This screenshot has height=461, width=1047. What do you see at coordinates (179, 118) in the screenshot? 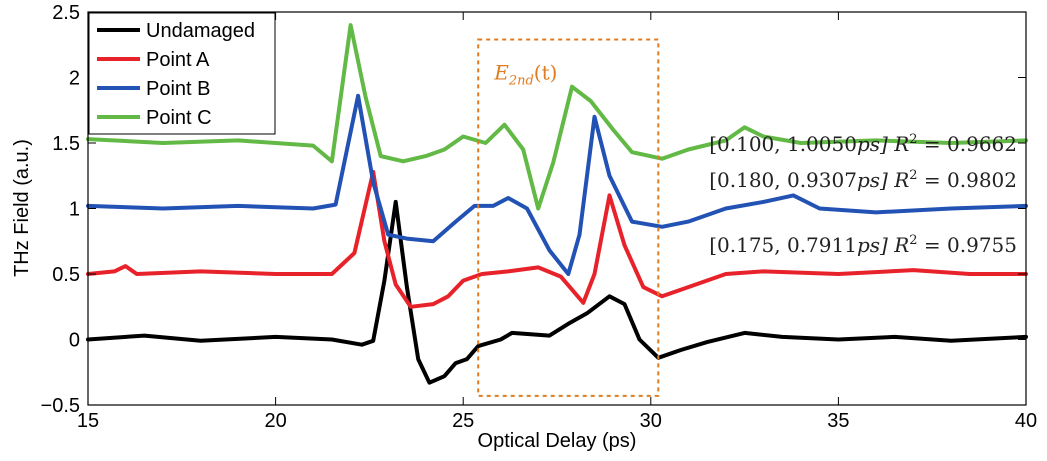
I see `legend-label-3: Point C` at bounding box center [179, 118].